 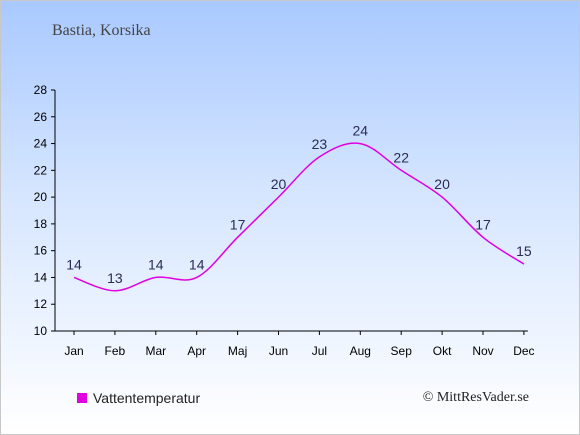 I want to click on credit-text: © MittResVader.se, so click(x=475, y=397).